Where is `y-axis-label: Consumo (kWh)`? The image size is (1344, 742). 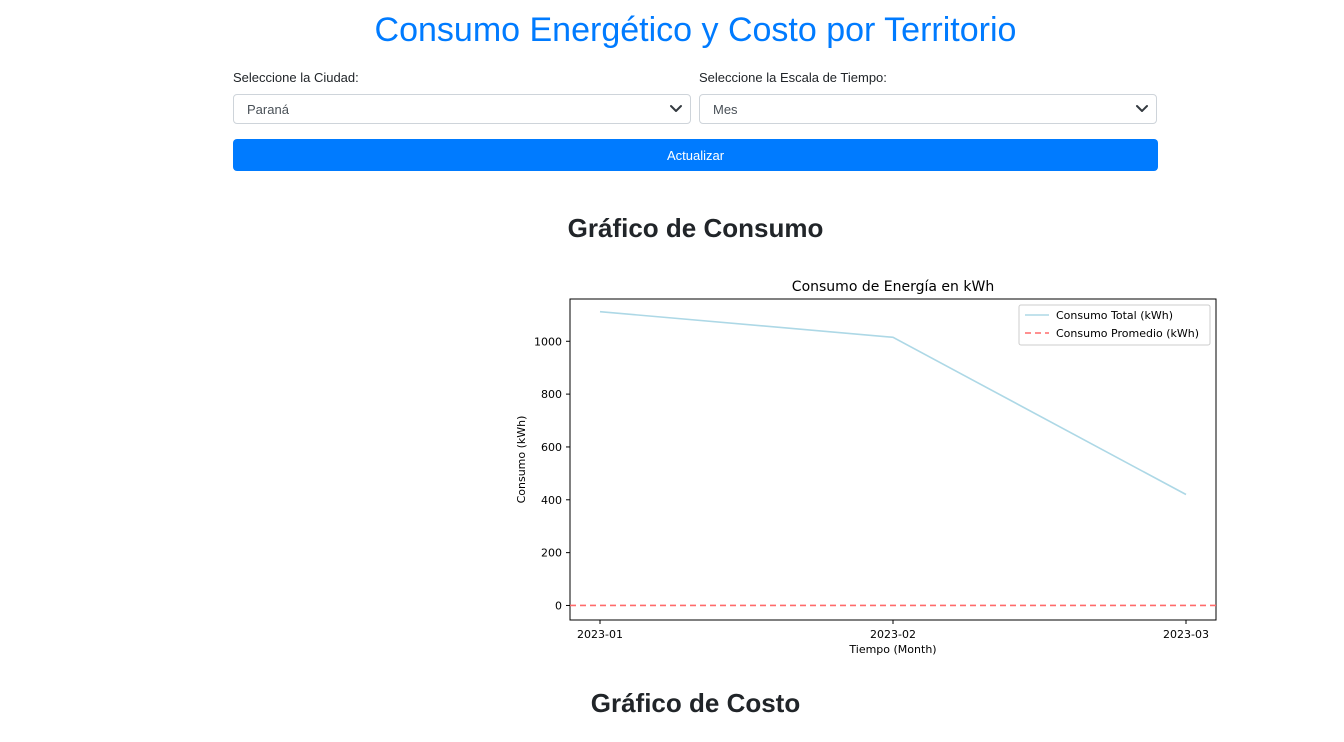
y-axis-label: Consumo (kWh) is located at coordinates (521, 460).